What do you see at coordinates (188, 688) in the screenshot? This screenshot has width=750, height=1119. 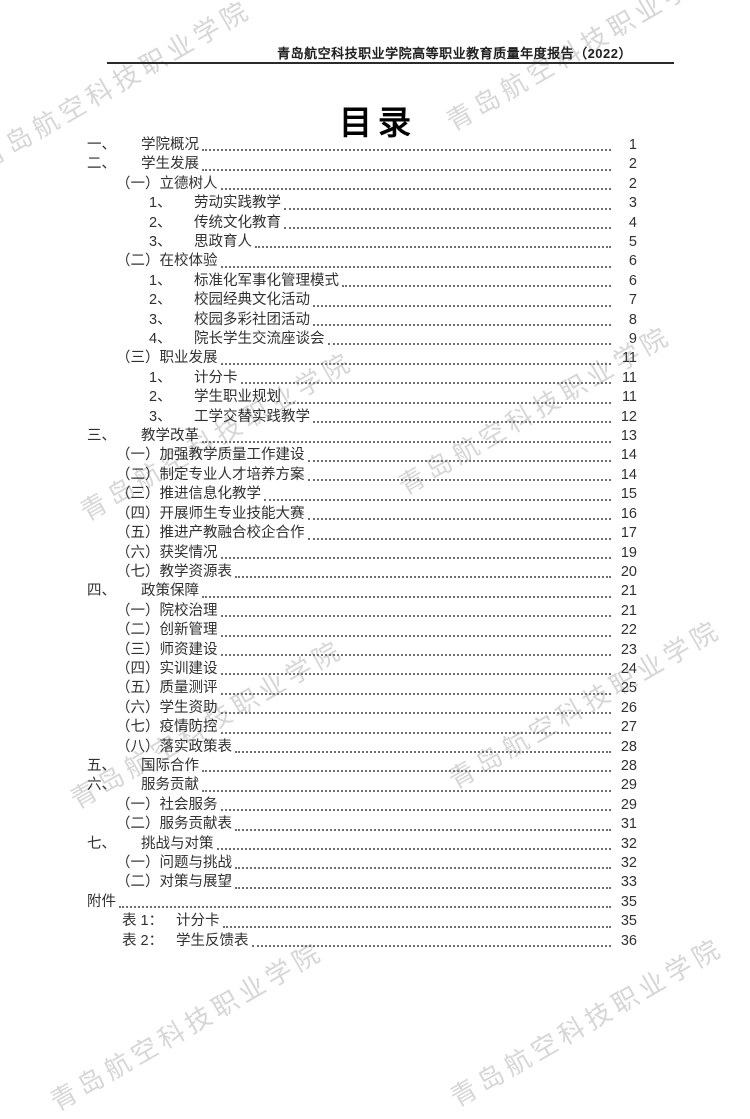 I see `toc-entry-title: 质量测评` at bounding box center [188, 688].